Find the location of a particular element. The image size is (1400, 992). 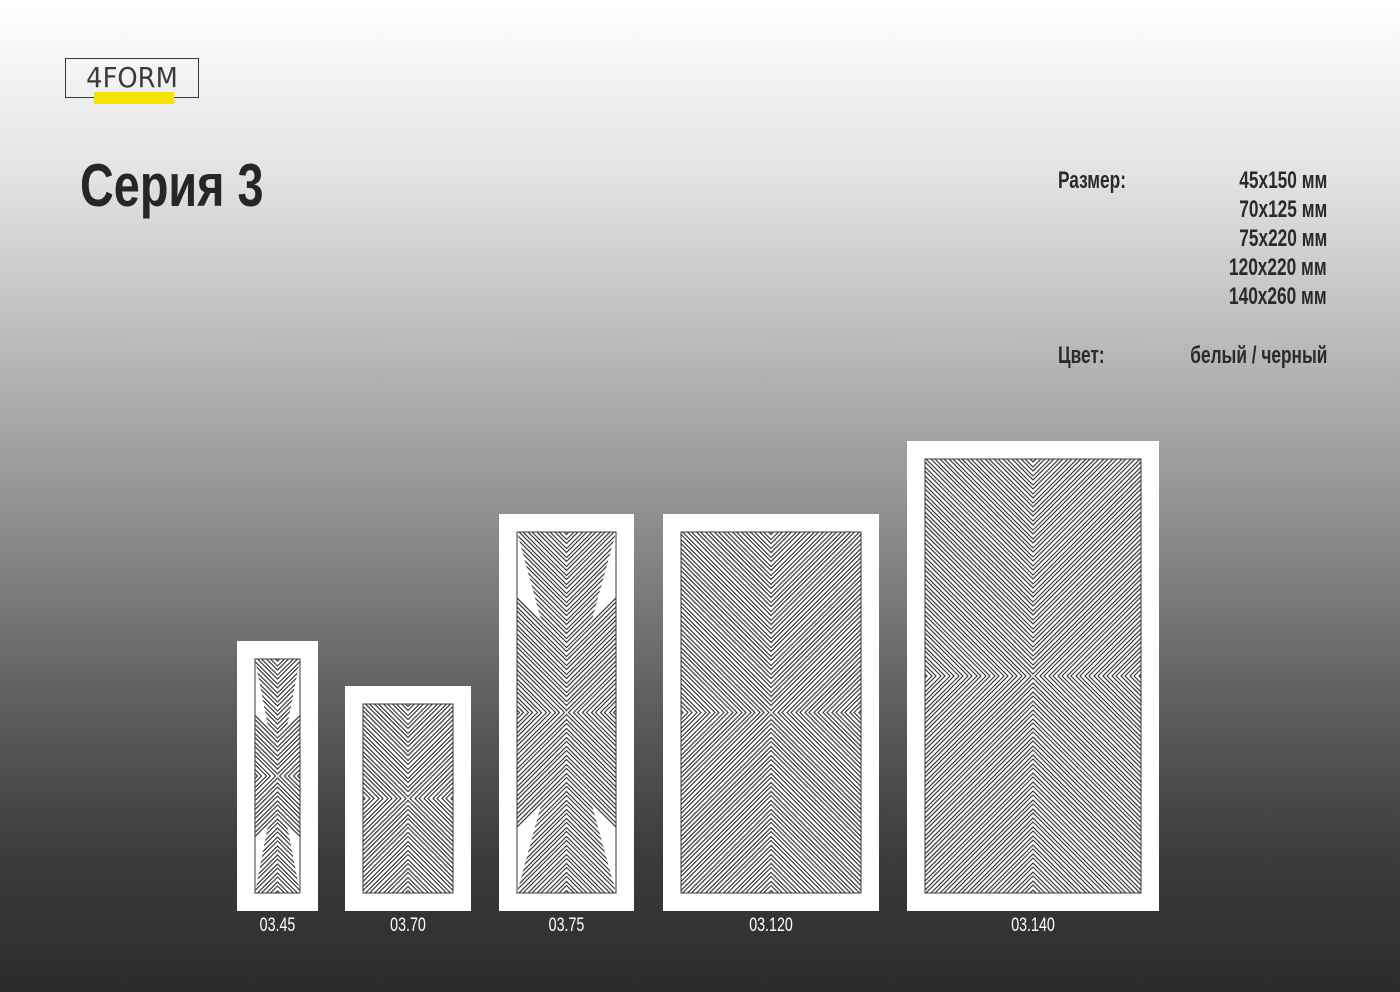

pattern-right-quadrant is located at coordinates (600, 712).